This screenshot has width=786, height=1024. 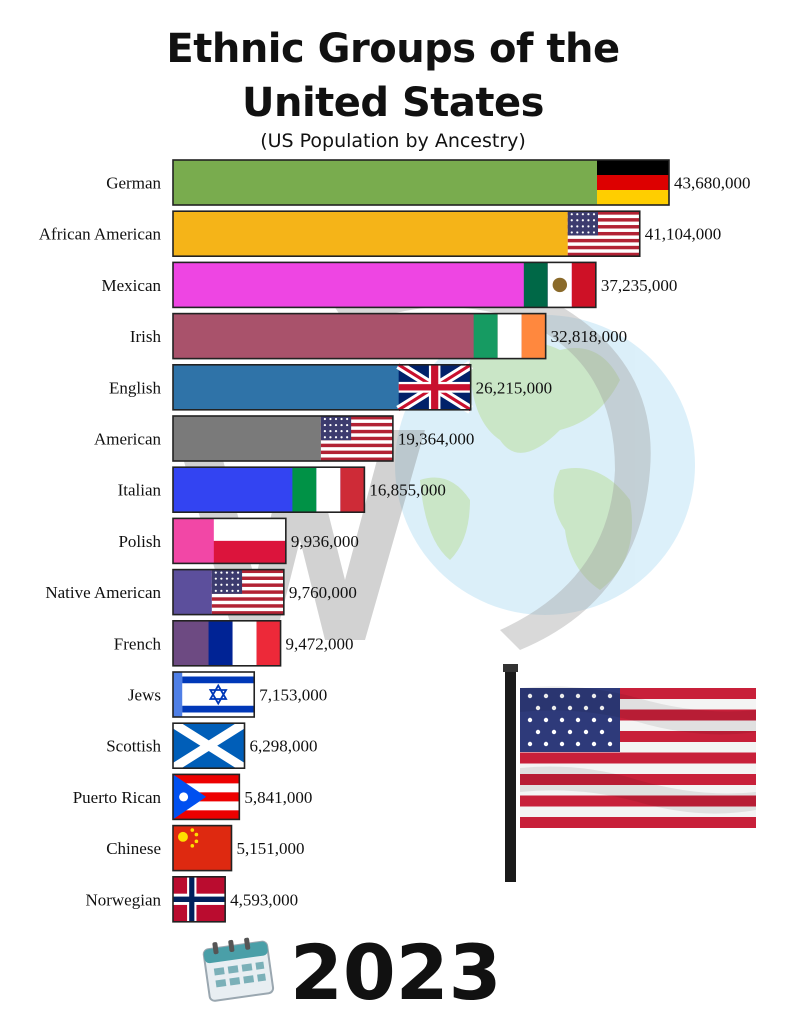 What do you see at coordinates (514, 387) in the screenshot?
I see `value-label: 26,215,000` at bounding box center [514, 387].